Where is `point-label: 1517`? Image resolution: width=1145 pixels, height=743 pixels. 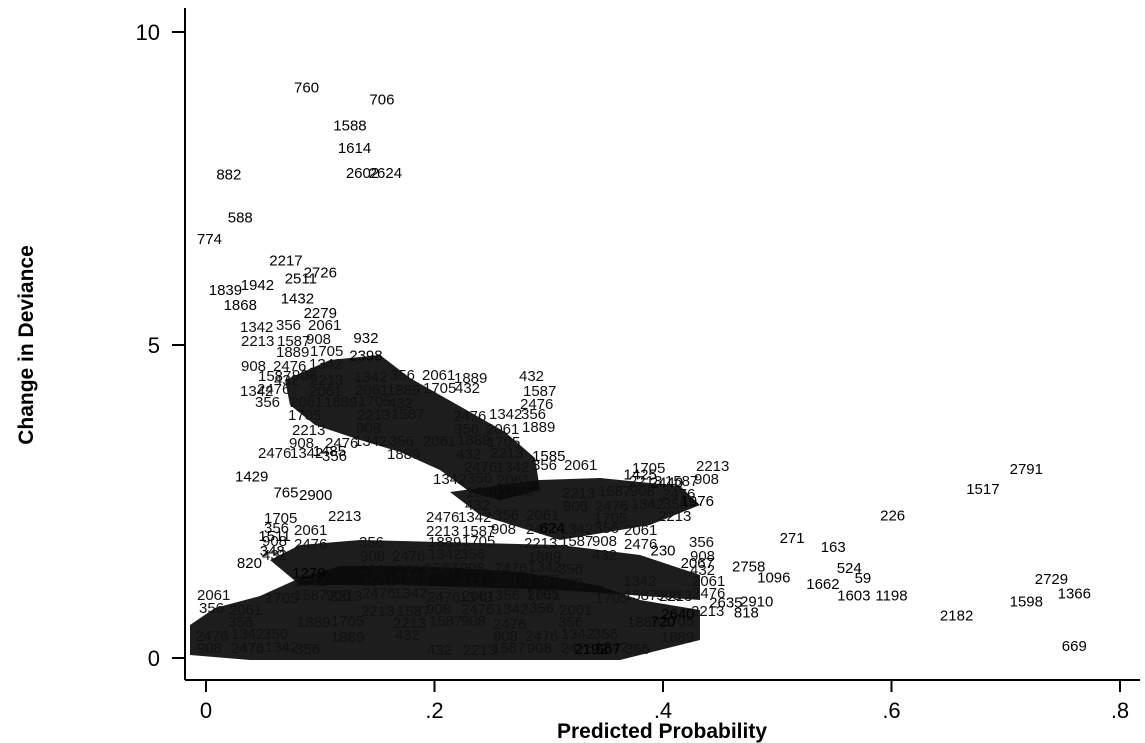
point-label: 1517 is located at coordinates (982, 489).